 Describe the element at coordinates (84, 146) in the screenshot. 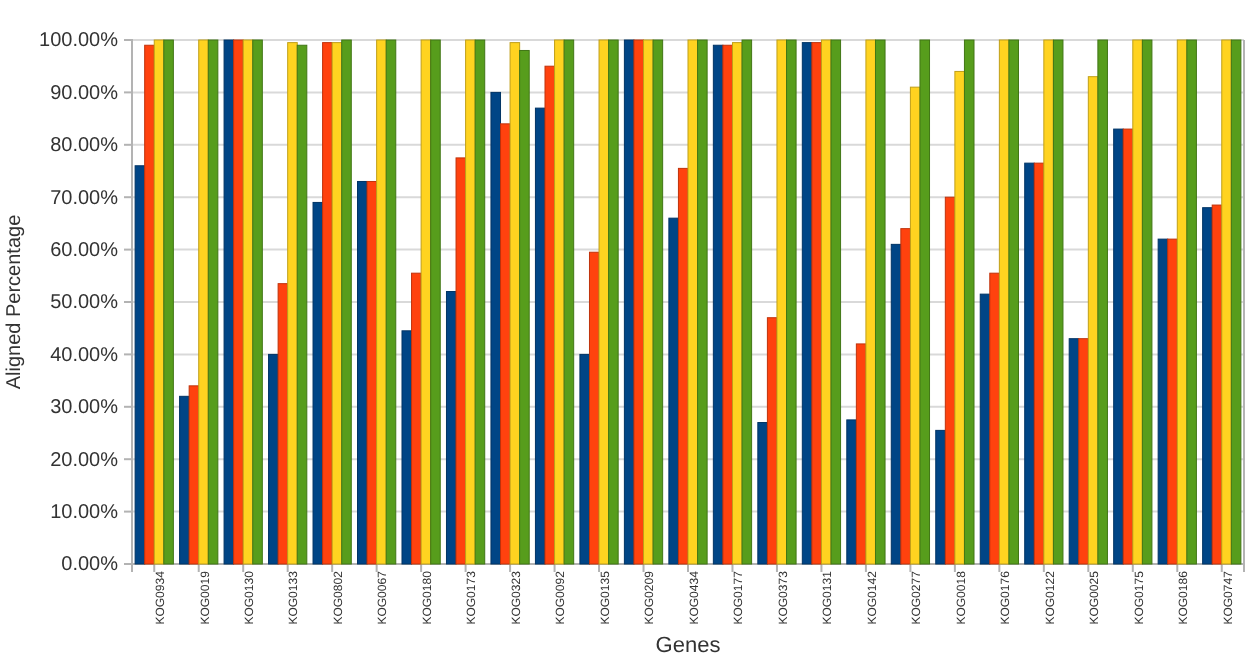

I see `y-tick-label: 80.00%` at that location.